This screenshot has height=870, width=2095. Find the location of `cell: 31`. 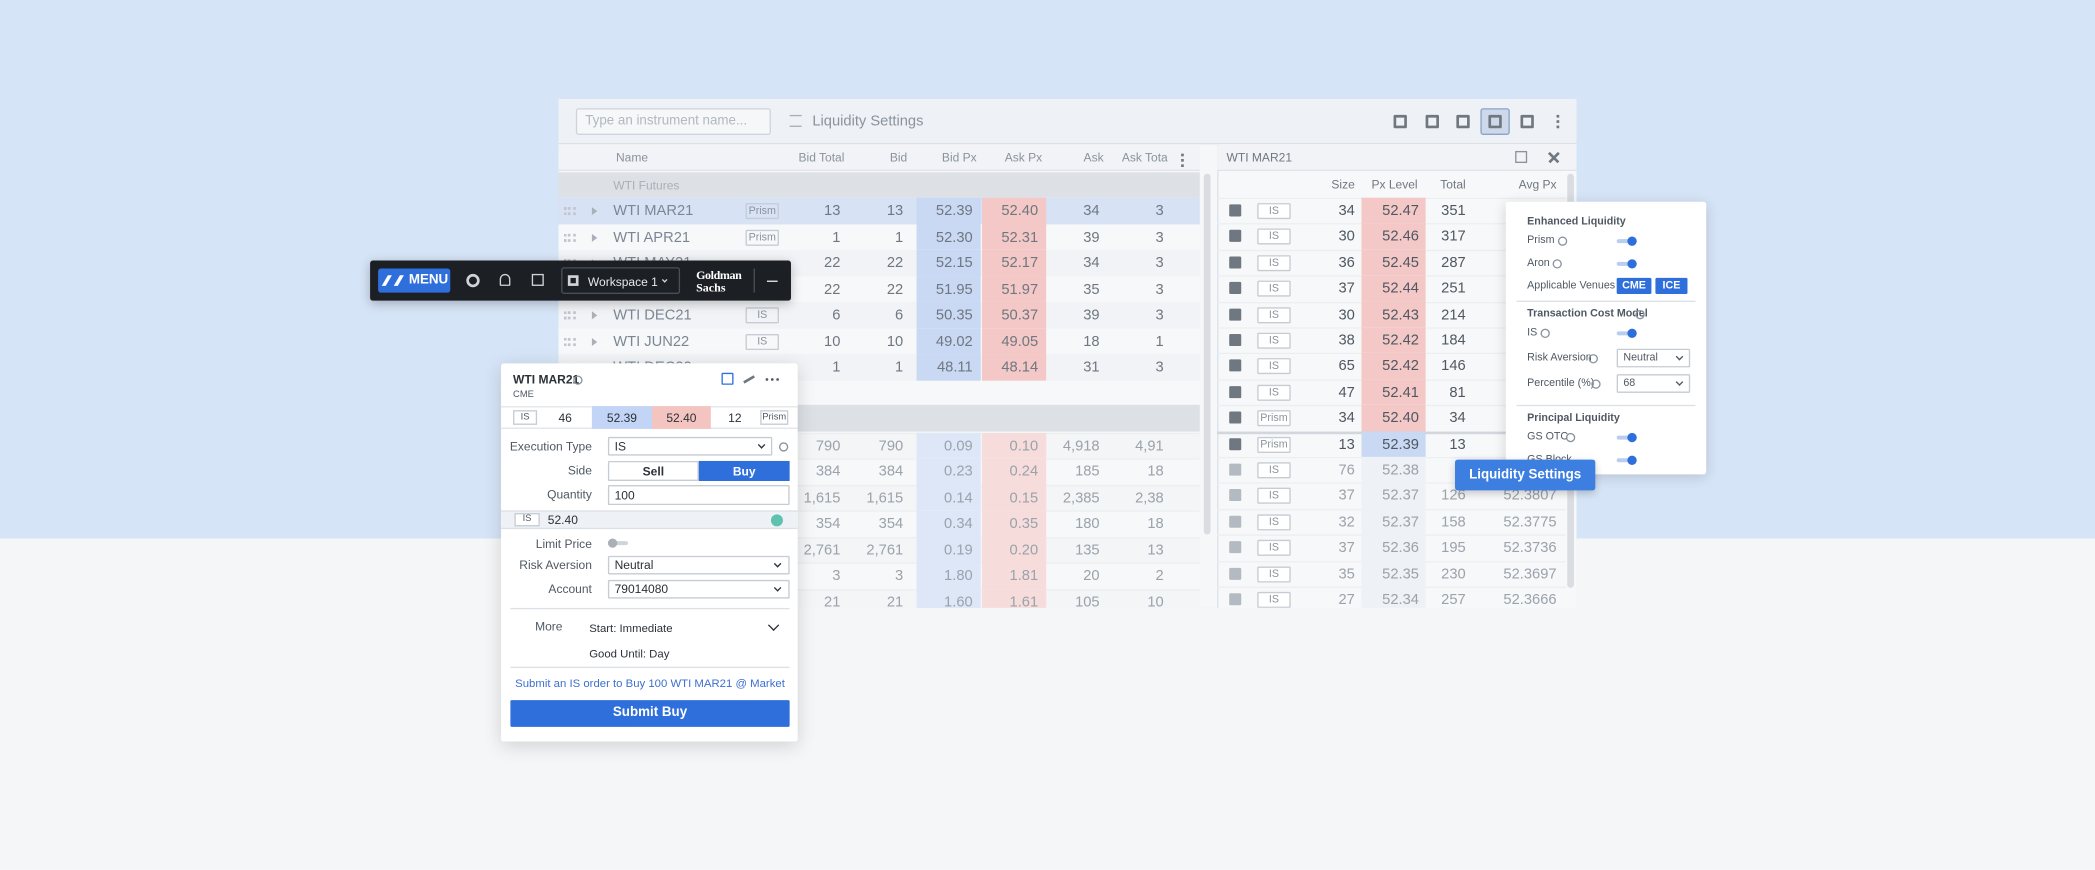

cell: 31 is located at coordinates (1091, 367).